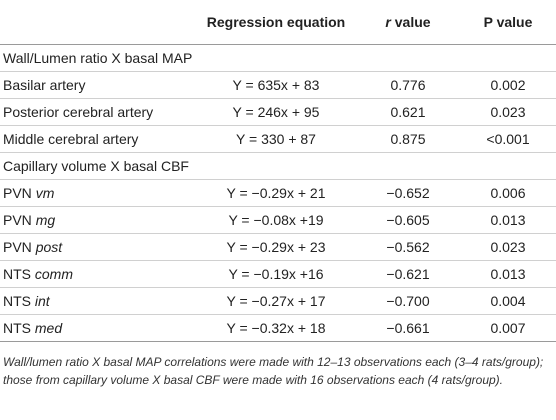 The height and width of the screenshot is (420, 556). Describe the element at coordinates (98, 193) in the screenshot. I see `row-label: PVN vm` at that location.